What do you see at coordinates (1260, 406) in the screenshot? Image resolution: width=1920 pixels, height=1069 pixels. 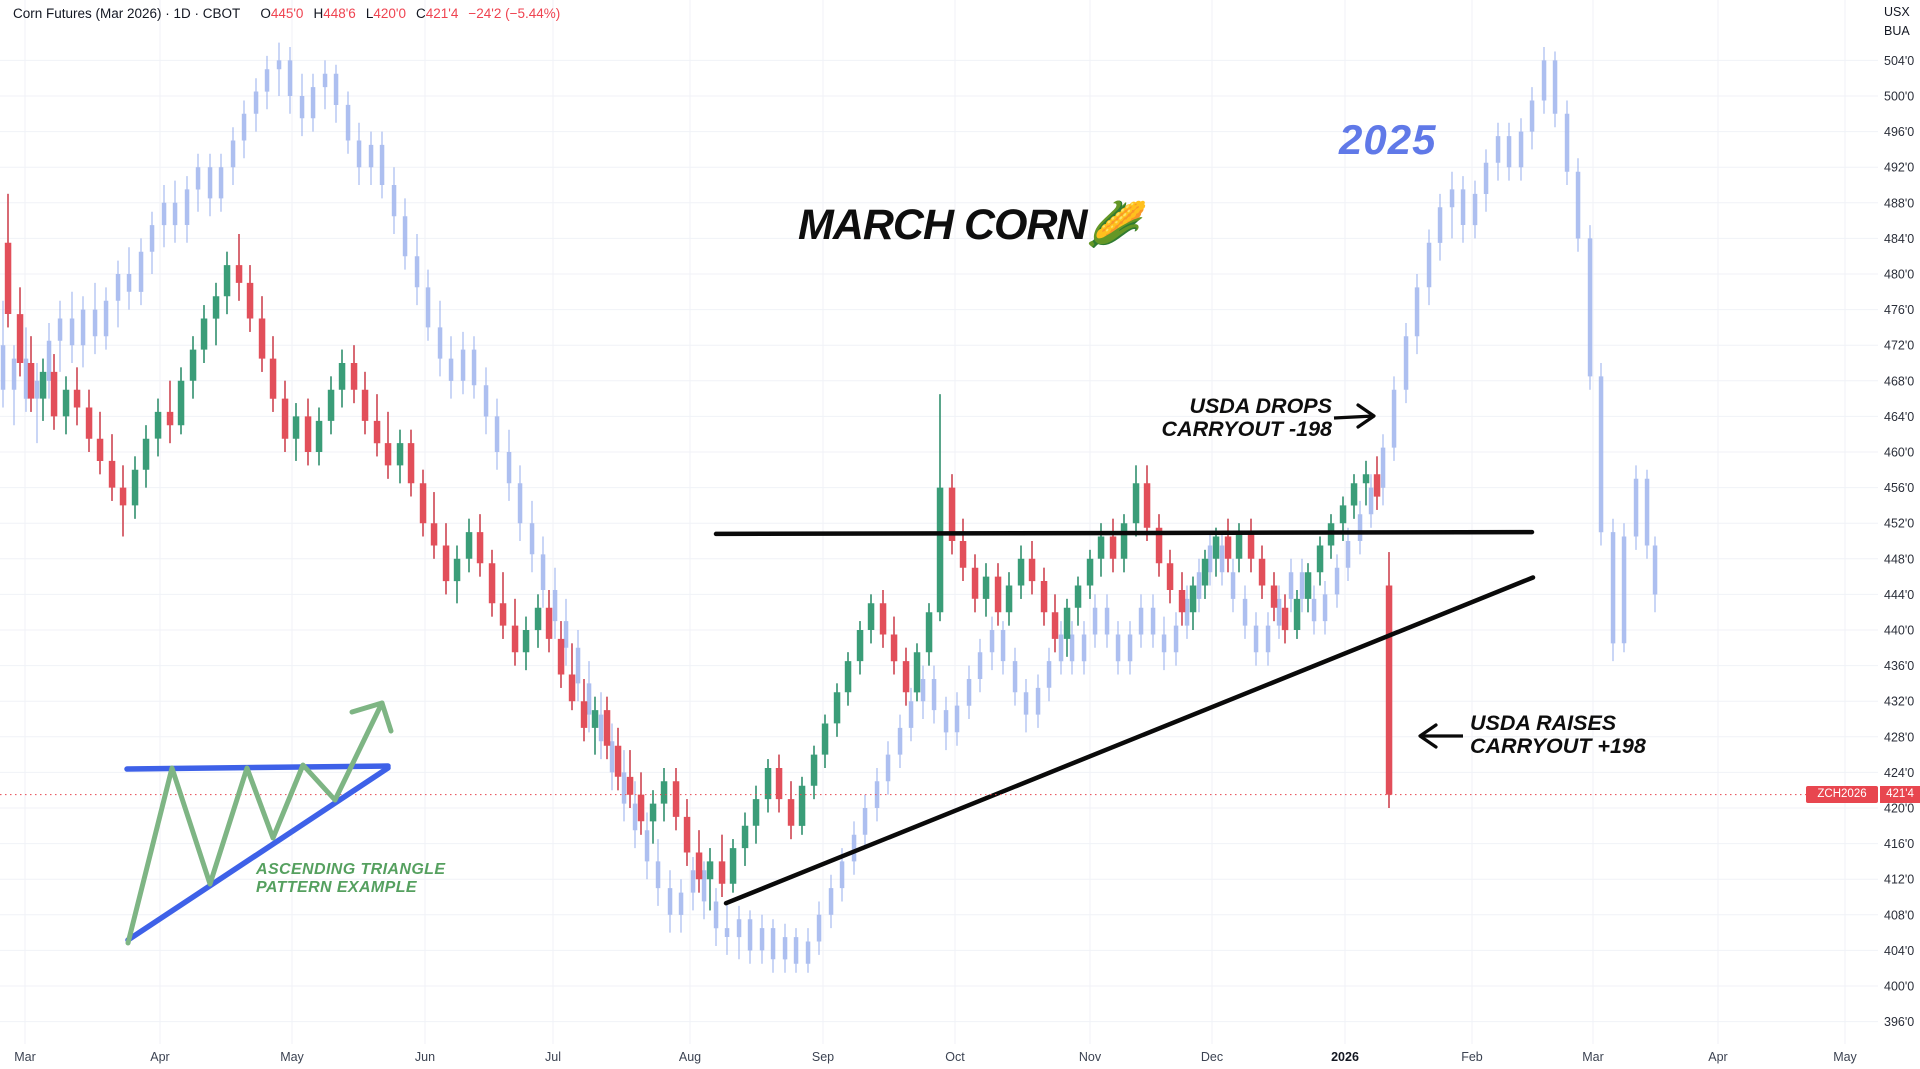 I see `usda-drops-line1: USDA DROPS` at bounding box center [1260, 406].